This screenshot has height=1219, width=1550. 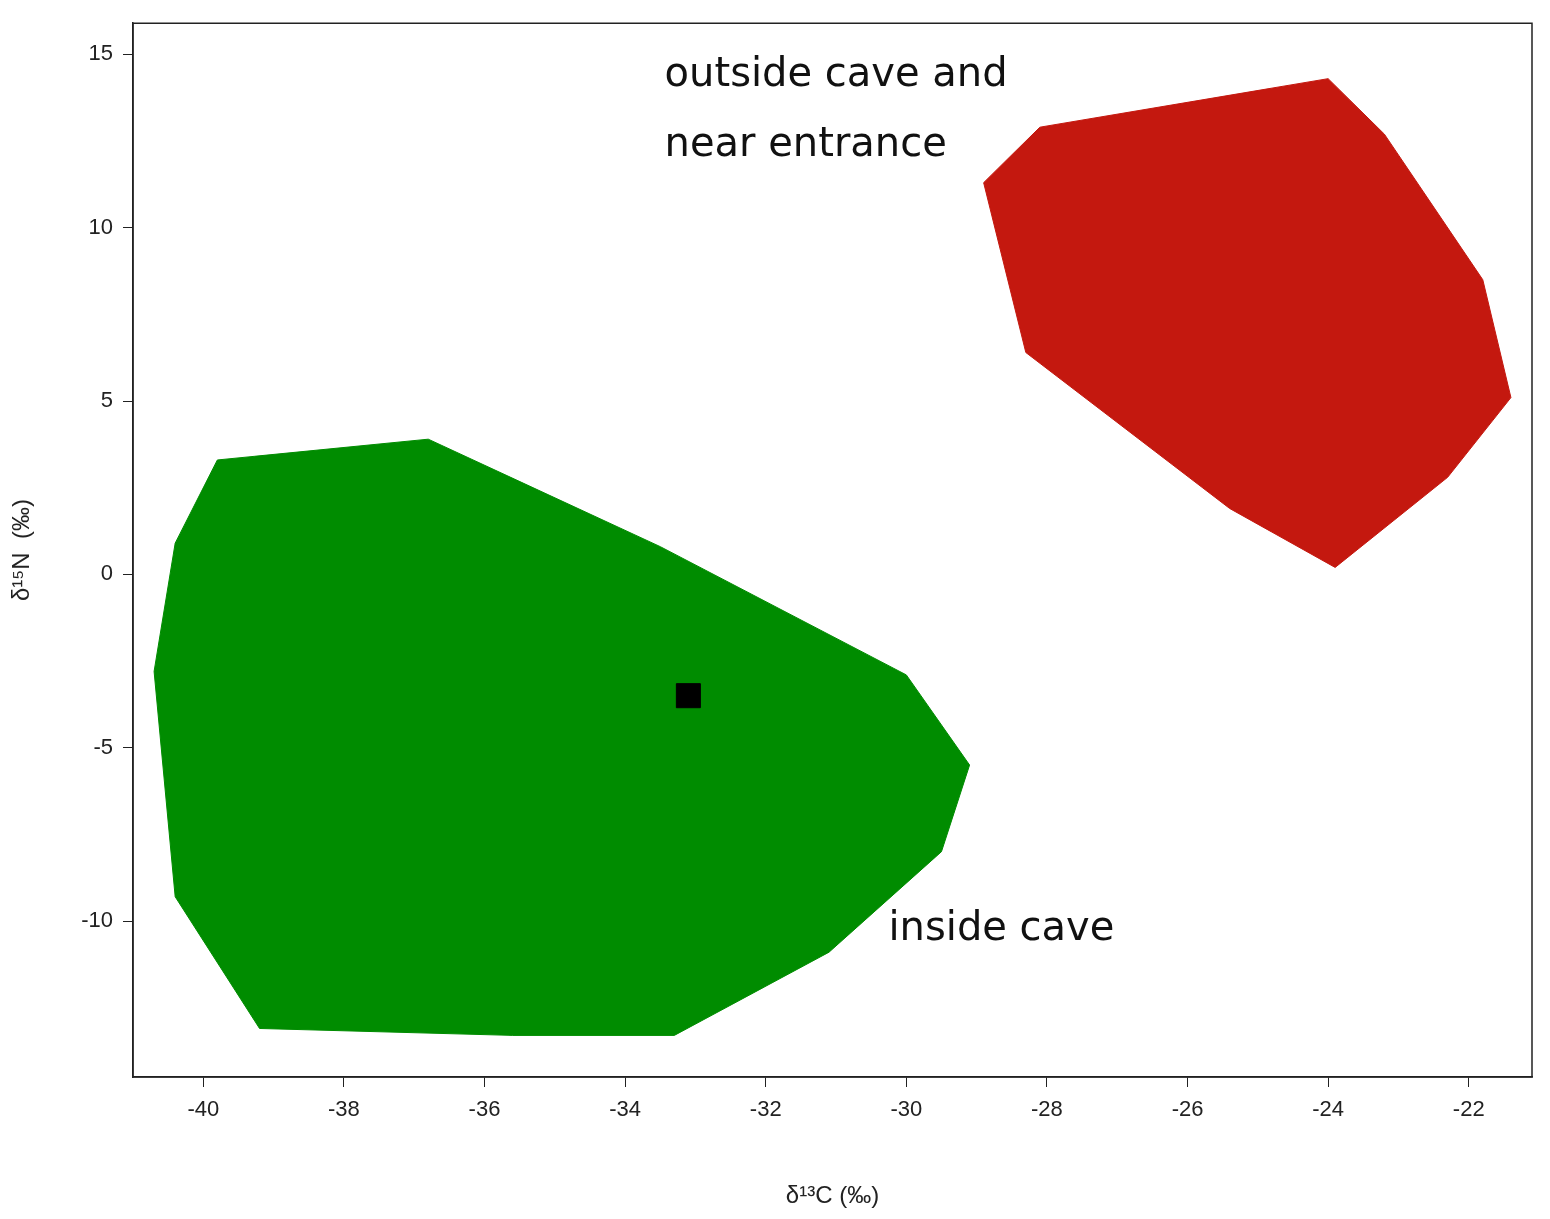 What do you see at coordinates (836, 107) in the screenshot?
I see `annotation: outside cave and near entrance` at bounding box center [836, 107].